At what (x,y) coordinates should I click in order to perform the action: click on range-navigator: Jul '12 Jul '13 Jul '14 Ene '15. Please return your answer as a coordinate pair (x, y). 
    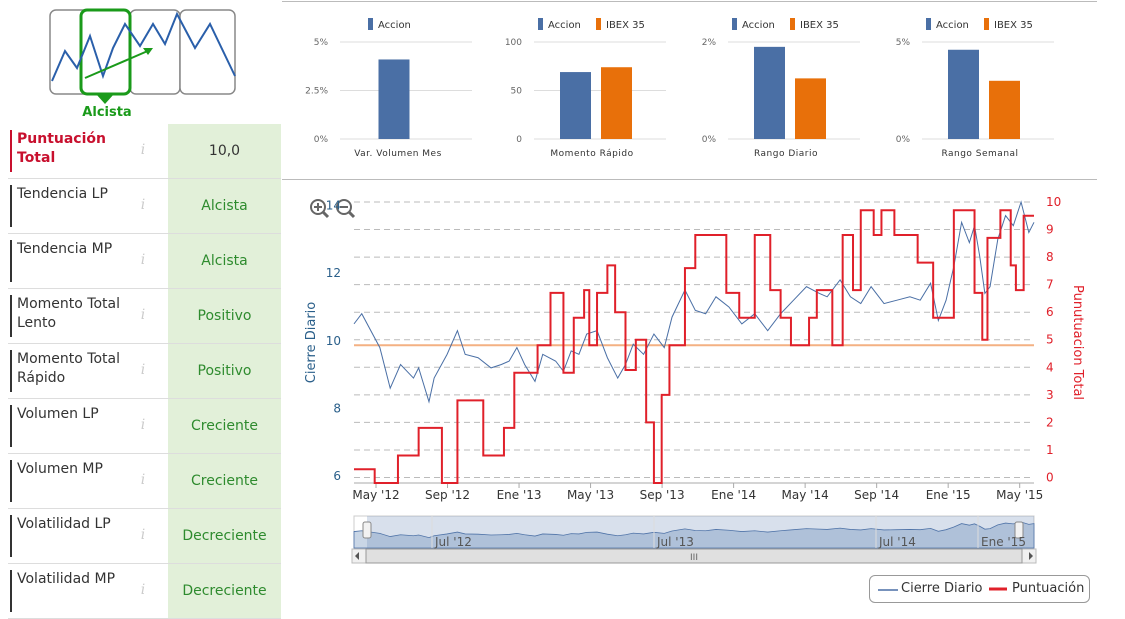
    Looking at the image, I should click on (694, 532).